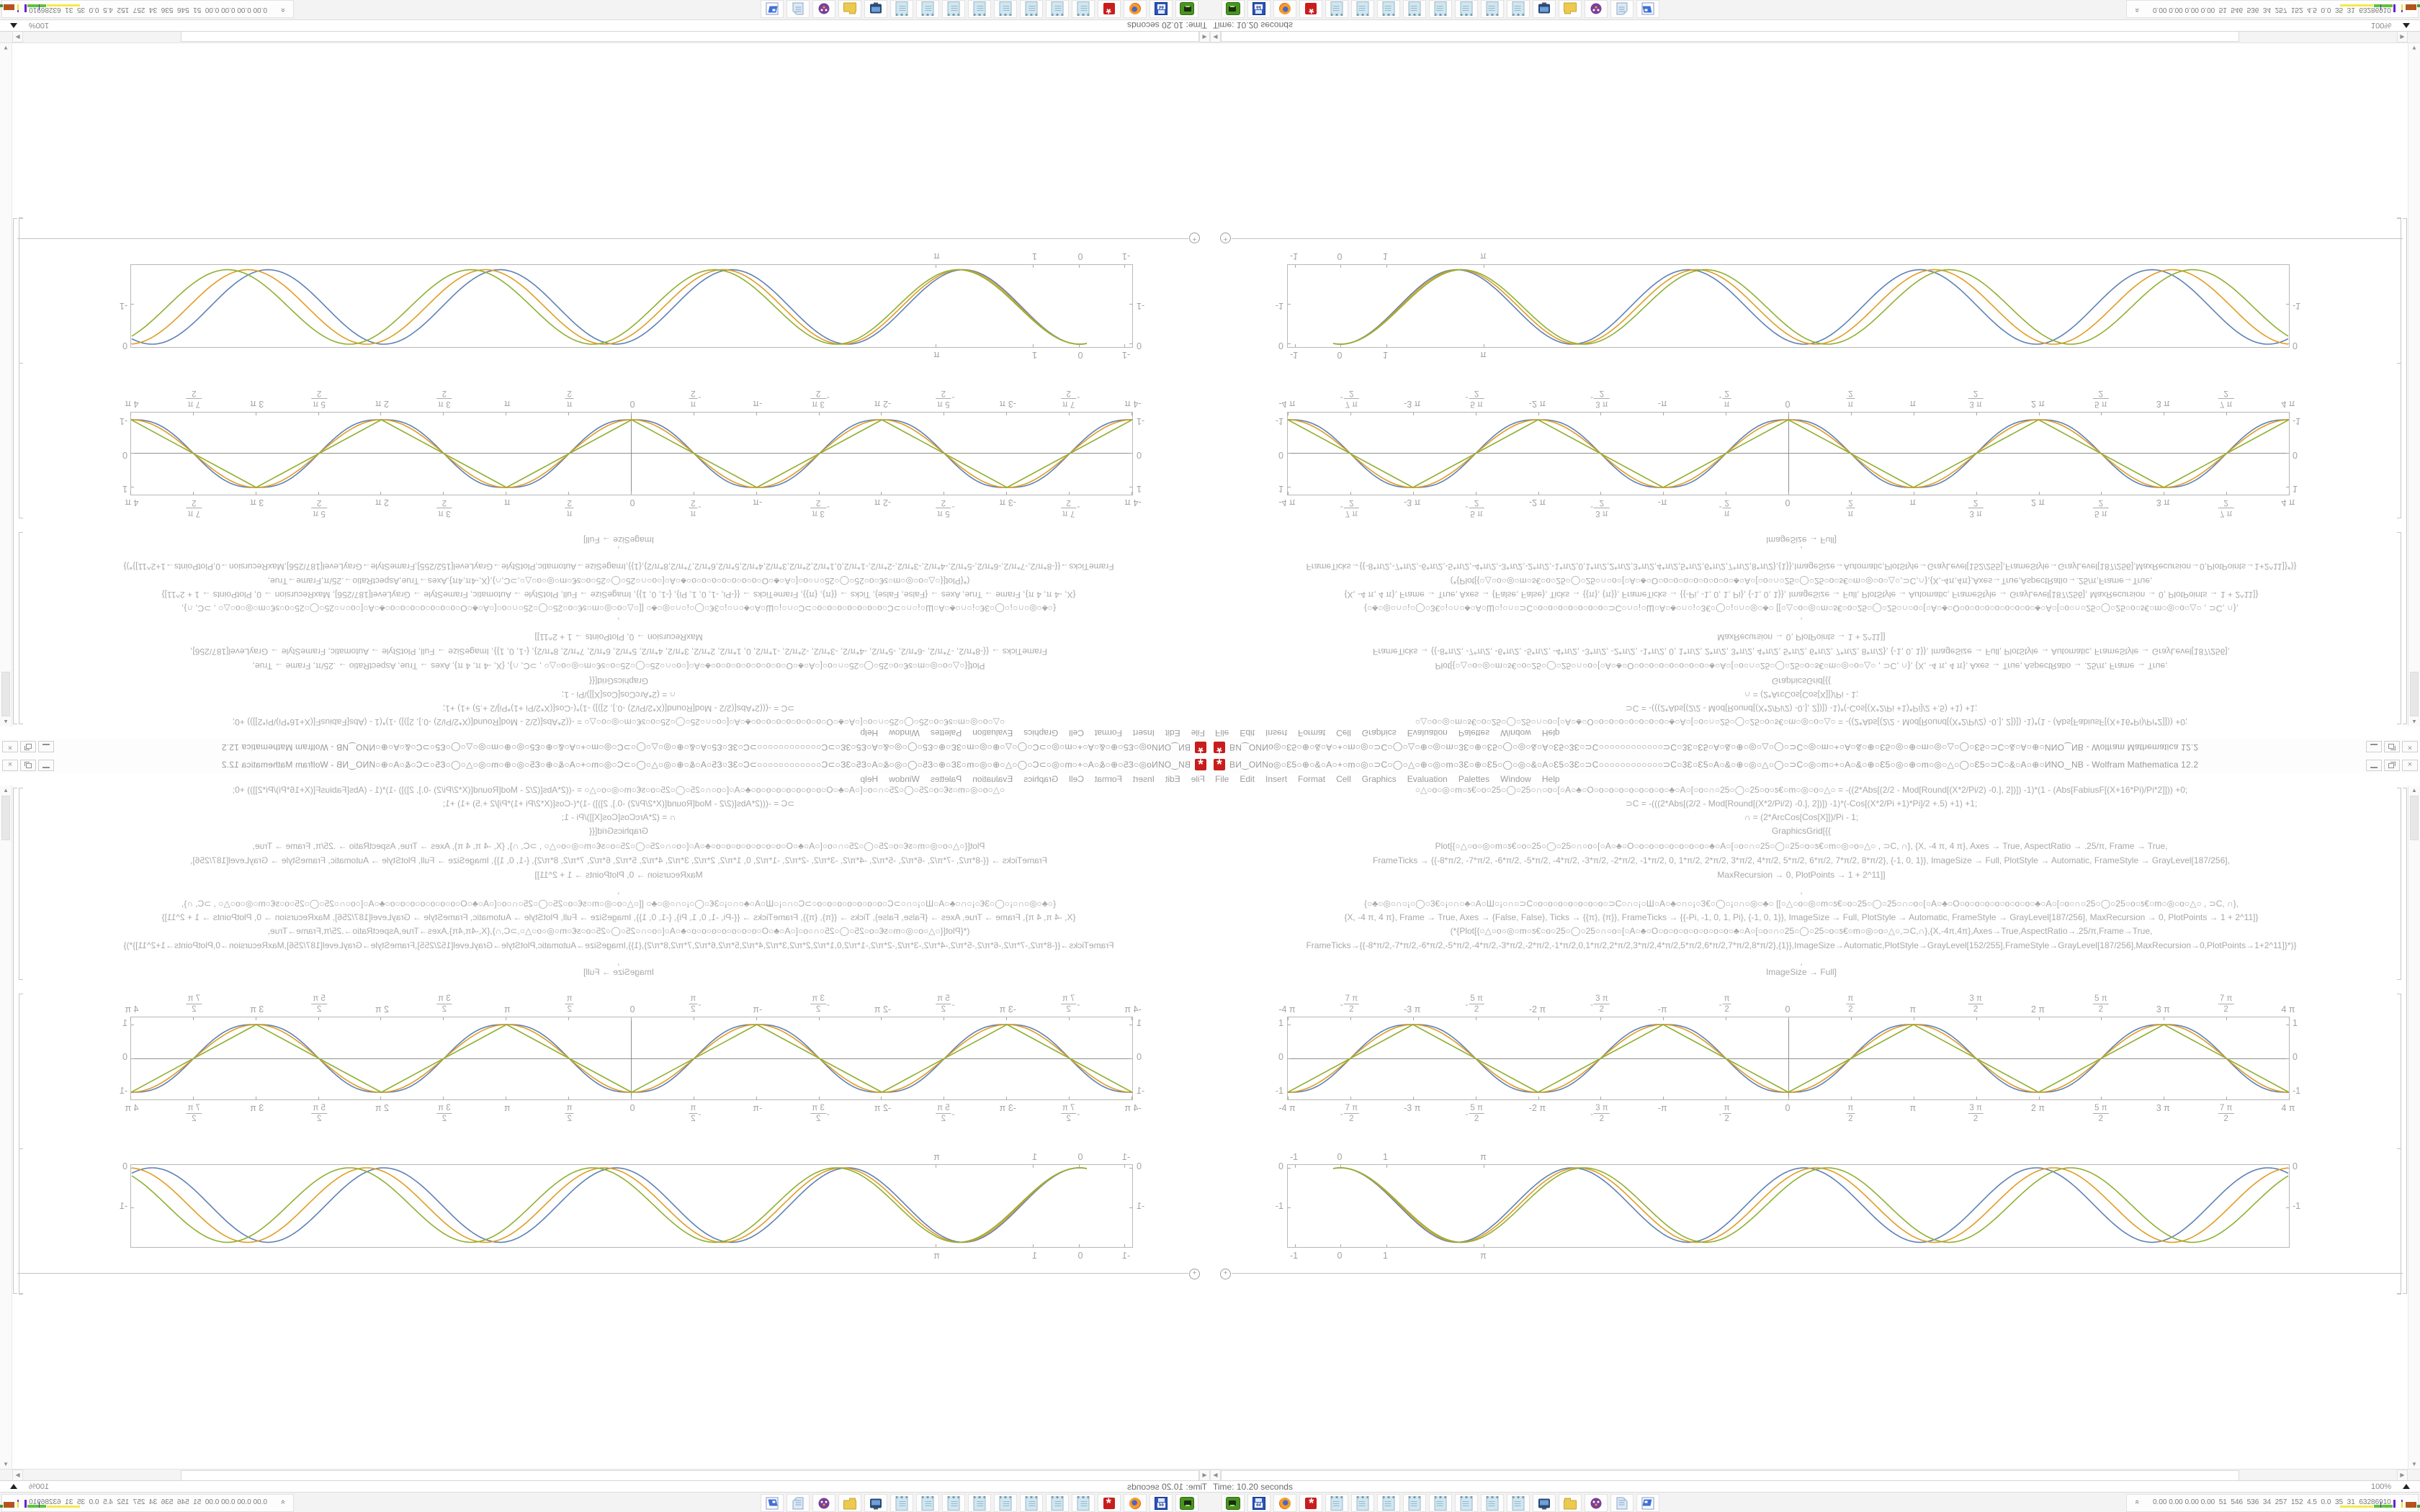  I want to click on photo-icon, so click(772, 9).